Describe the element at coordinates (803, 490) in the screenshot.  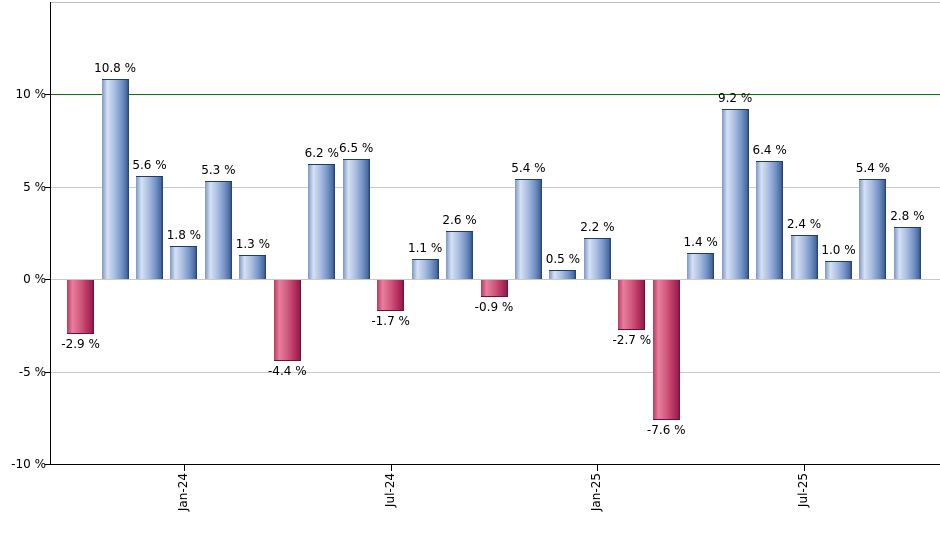
I see `x-axis-label: Jul-25` at that location.